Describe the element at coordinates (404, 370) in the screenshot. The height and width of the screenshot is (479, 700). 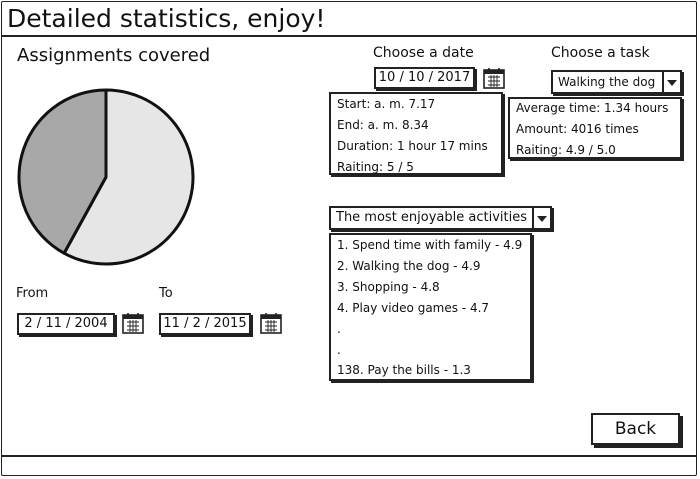
I see `list-item: 138. Pay the bills - 1.3` at that location.